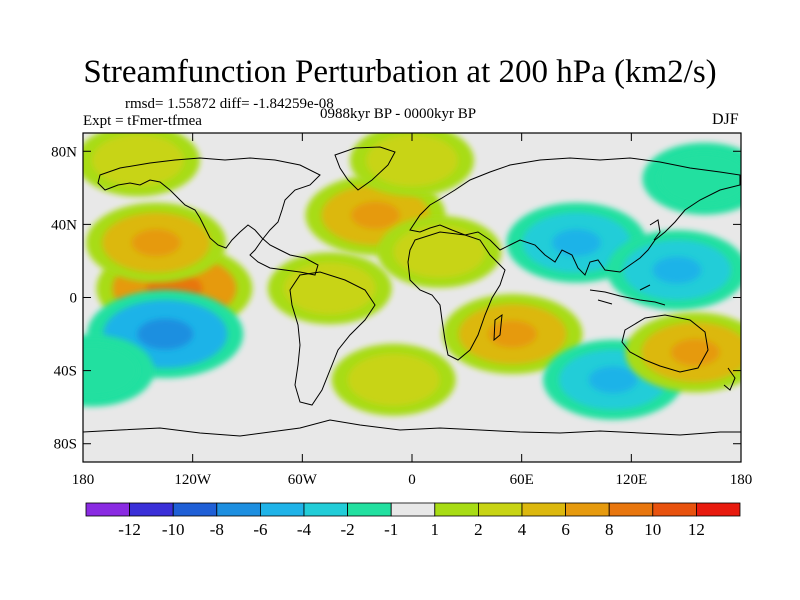  I want to click on colorbar-label: -10, so click(173, 529).